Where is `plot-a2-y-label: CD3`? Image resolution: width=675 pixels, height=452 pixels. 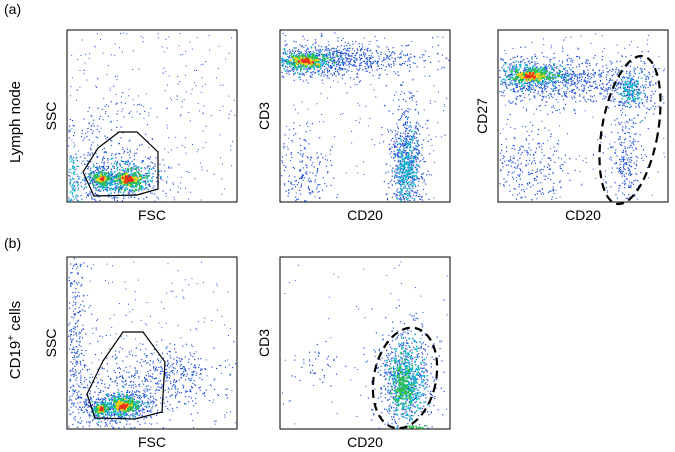
plot-a2-y-label: CD3 is located at coordinates (264, 116).